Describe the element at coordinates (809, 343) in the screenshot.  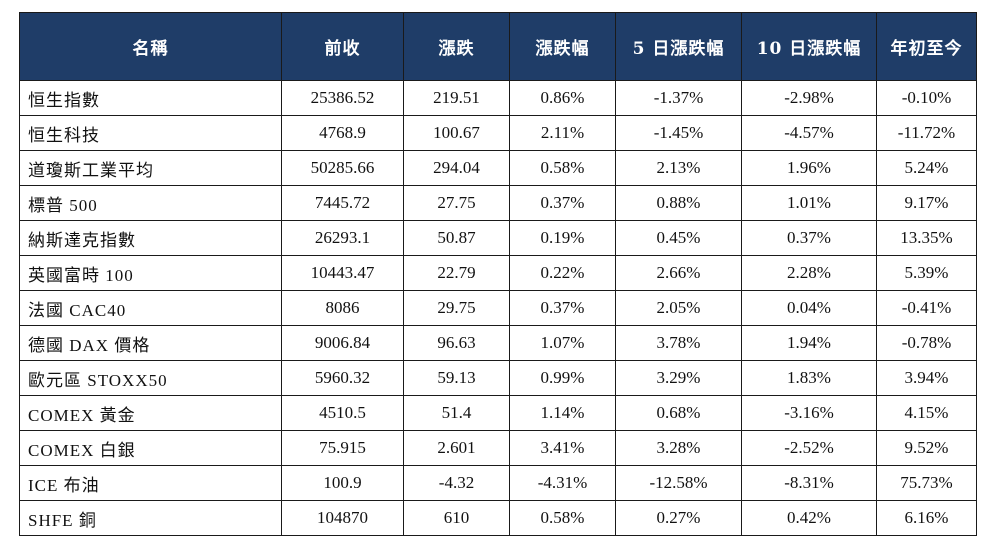
I see `cell-10-day-change: 1.94%` at that location.